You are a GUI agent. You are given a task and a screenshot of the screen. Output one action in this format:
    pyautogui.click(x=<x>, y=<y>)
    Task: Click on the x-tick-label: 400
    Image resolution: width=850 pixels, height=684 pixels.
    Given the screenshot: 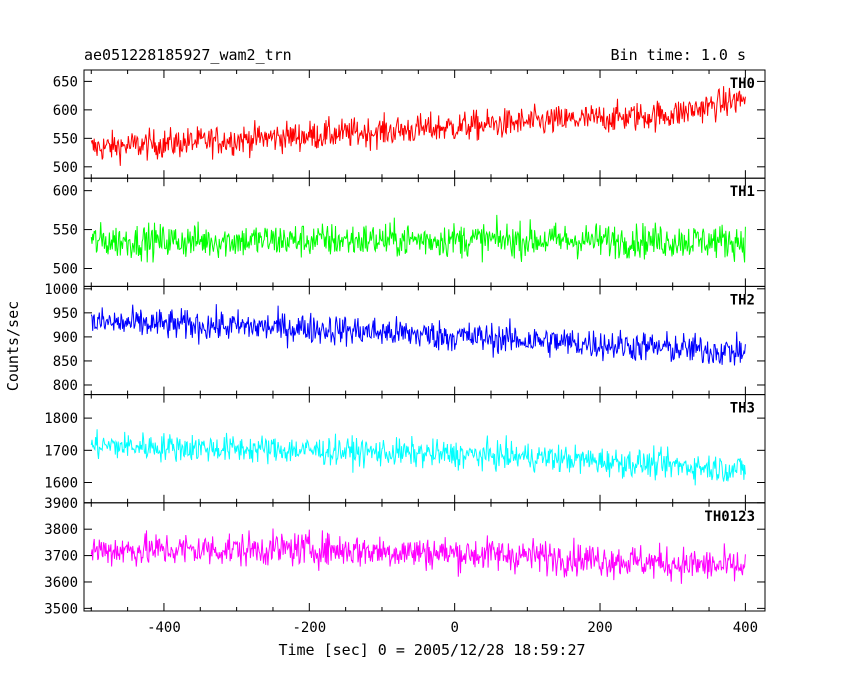 What is the action you would take?
    pyautogui.click(x=745, y=628)
    